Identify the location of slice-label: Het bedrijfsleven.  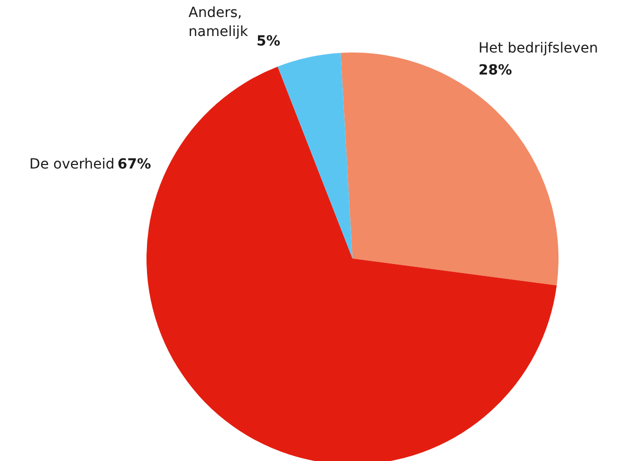
(538, 48).